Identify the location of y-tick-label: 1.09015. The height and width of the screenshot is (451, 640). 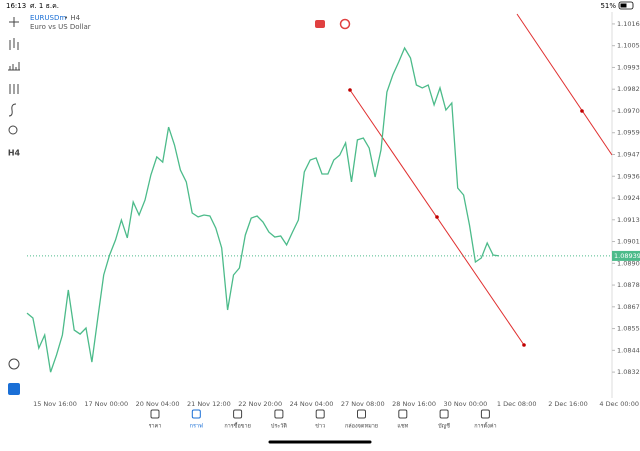
(628, 242).